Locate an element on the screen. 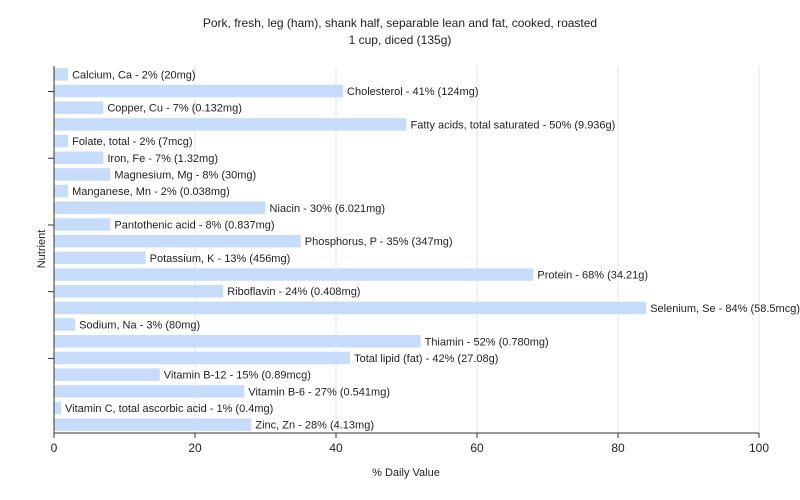 The height and width of the screenshot is (500, 800). bar-copper-cu is located at coordinates (79, 107).